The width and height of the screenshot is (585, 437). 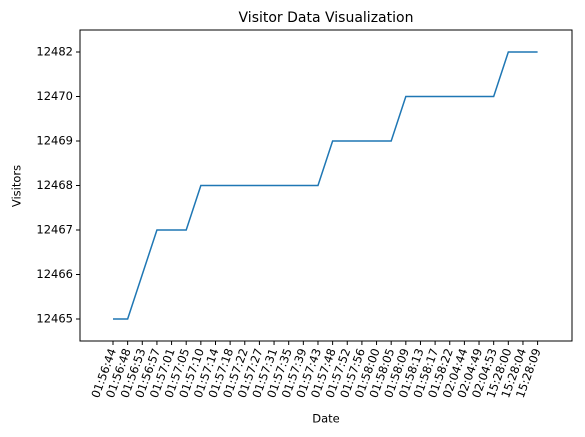 I want to click on chart-title: Visitor Data Visualization, so click(x=326, y=18).